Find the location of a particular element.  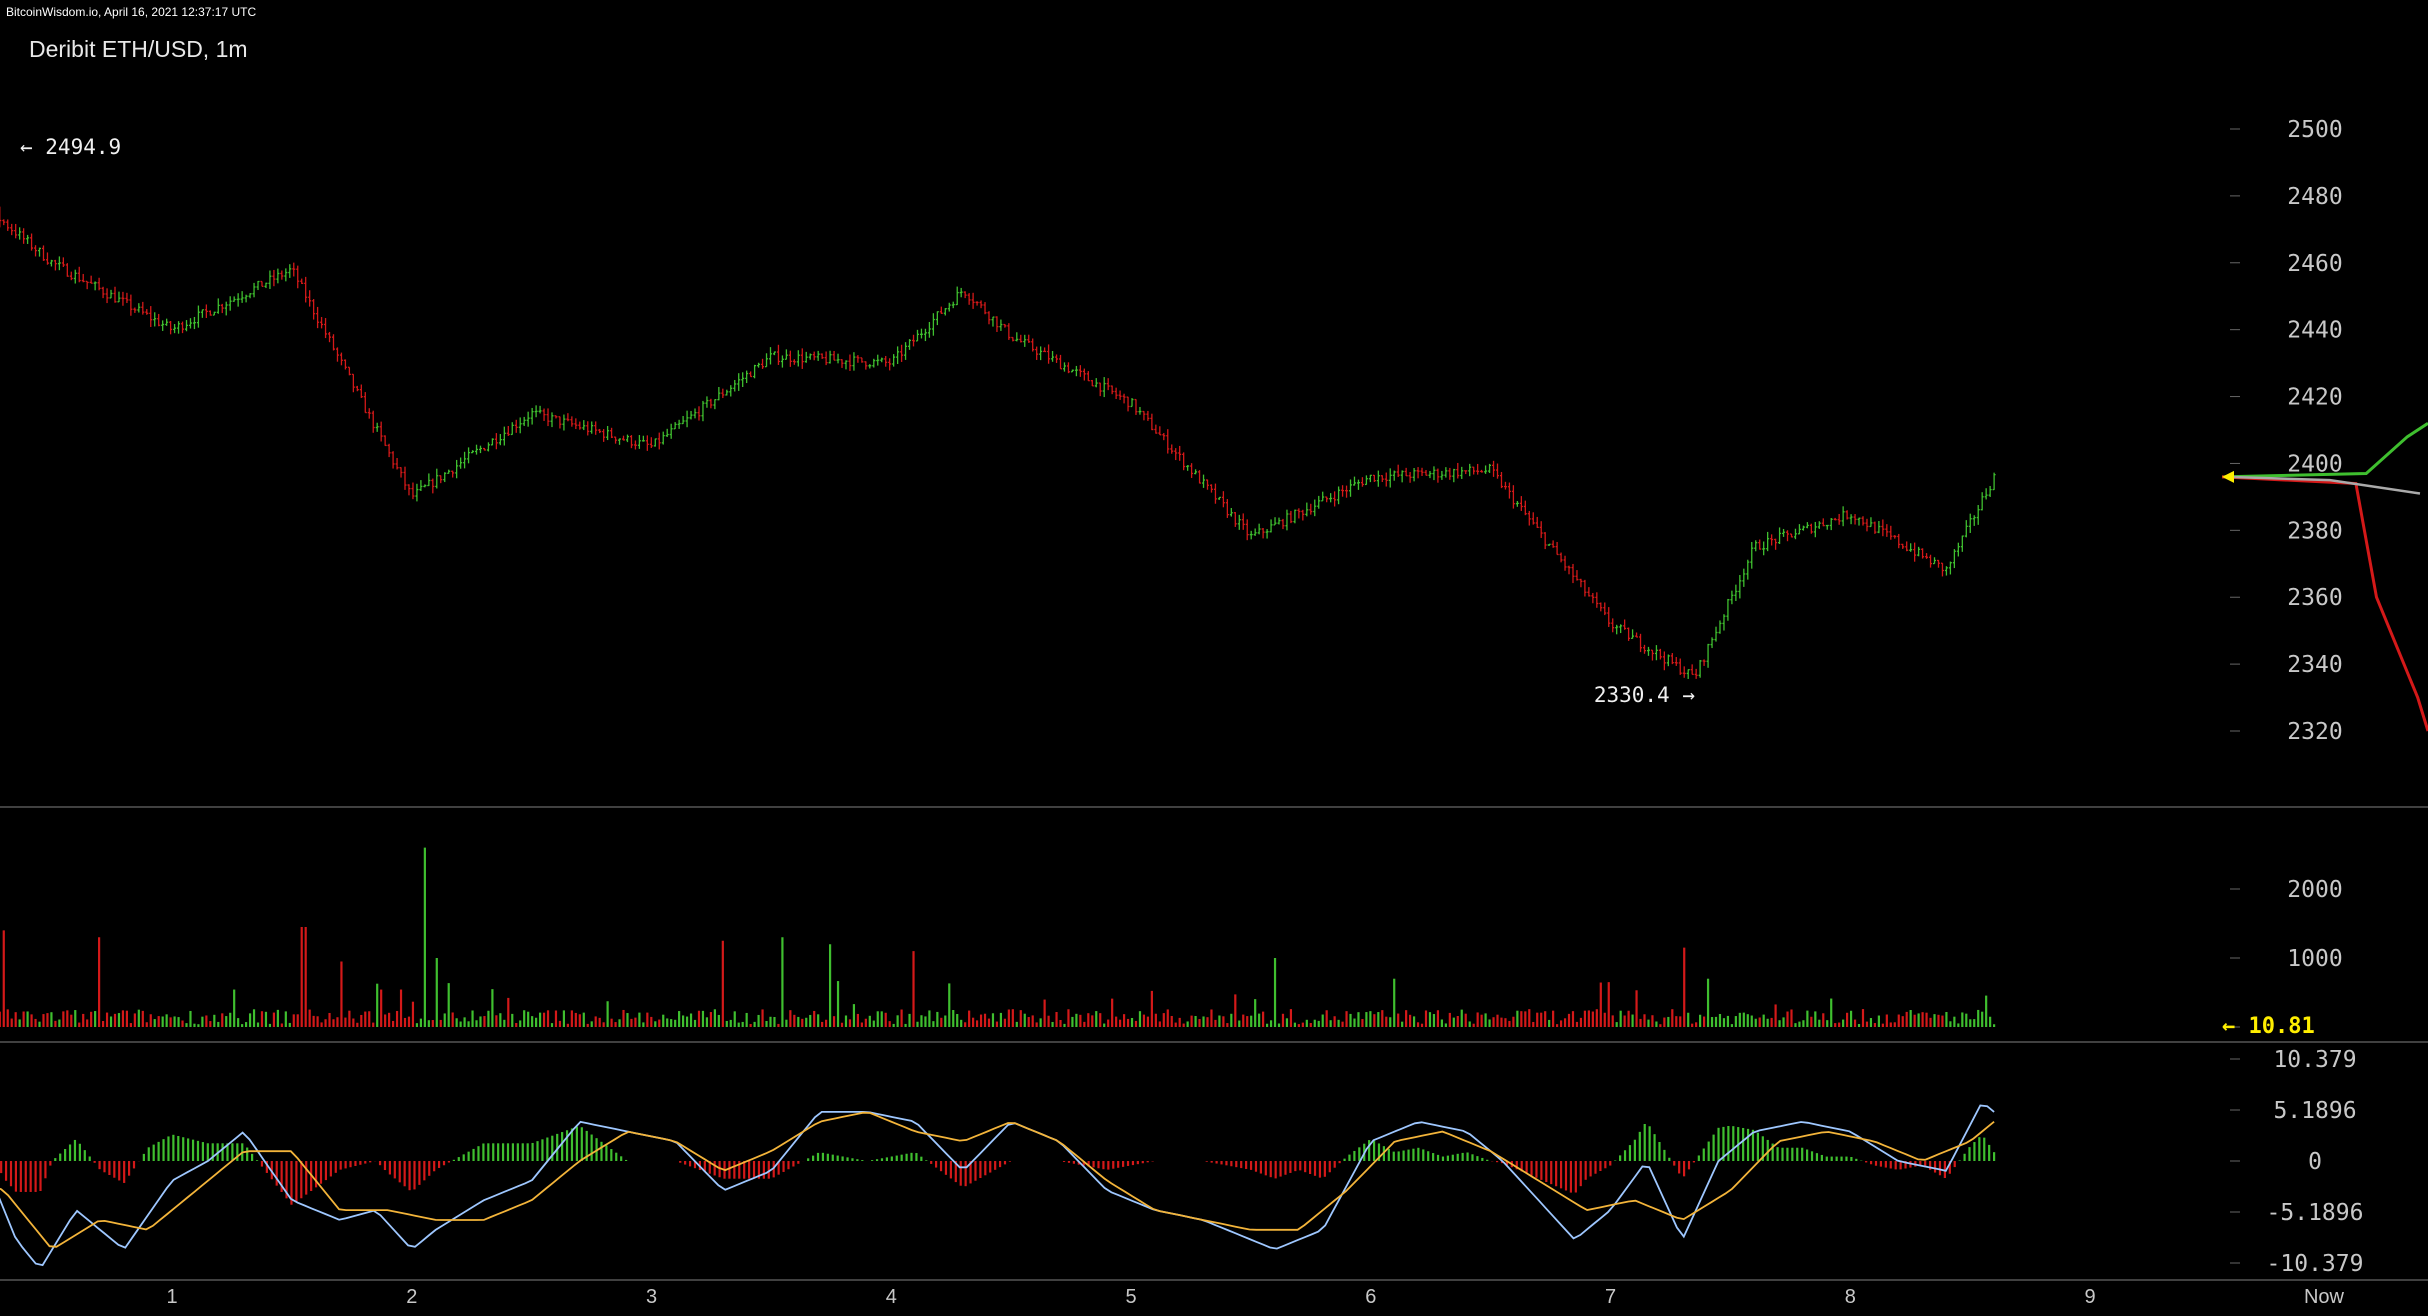

price-tick-label: 2380 is located at coordinates (2314, 531).